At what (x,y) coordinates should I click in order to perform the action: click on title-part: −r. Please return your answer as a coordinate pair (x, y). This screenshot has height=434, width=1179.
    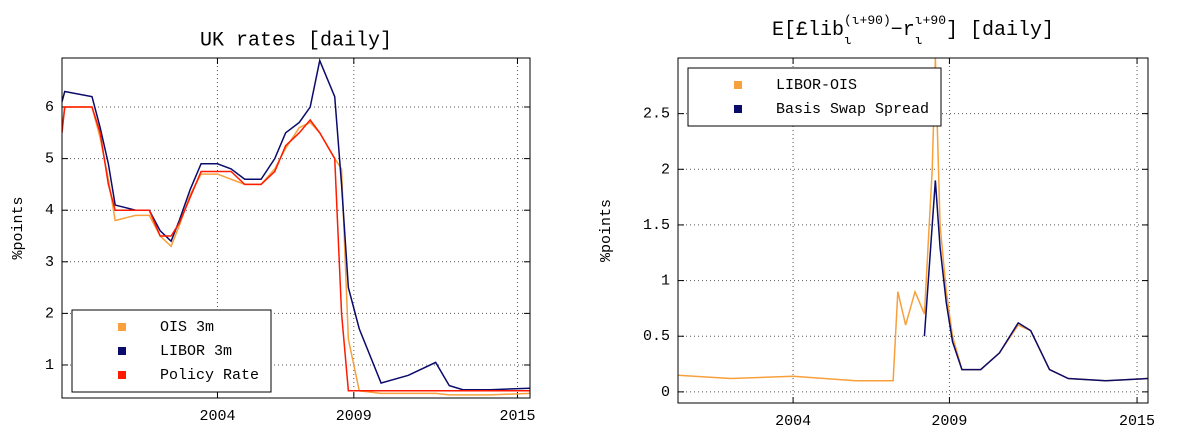
    Looking at the image, I should click on (903, 30).